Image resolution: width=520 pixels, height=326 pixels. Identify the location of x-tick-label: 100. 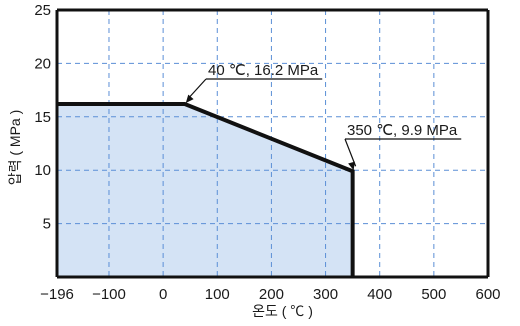
(217, 294).